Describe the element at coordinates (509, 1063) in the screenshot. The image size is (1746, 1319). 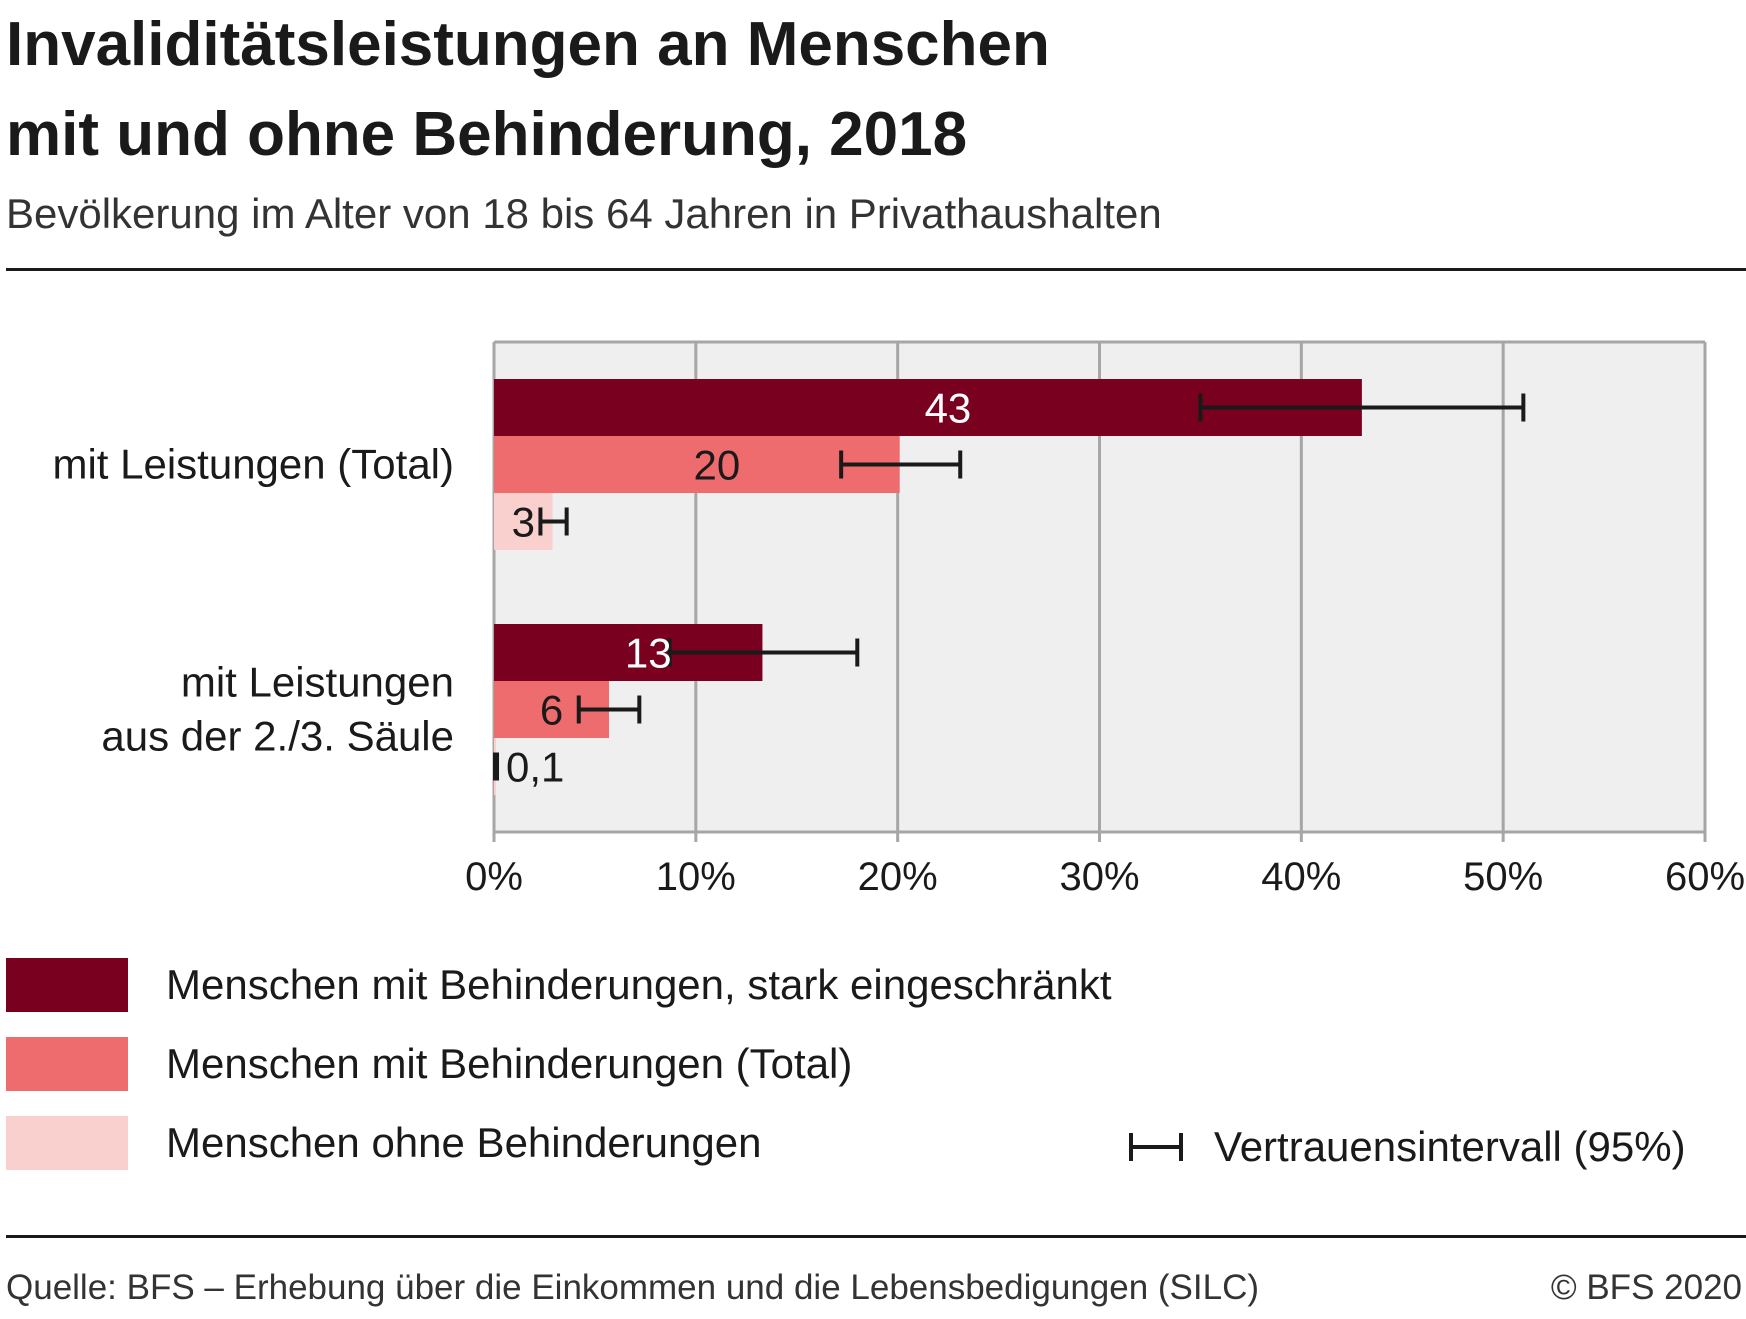
I see `legend-label-disabled-total: Menschen mit Behinderungen (Total)` at that location.